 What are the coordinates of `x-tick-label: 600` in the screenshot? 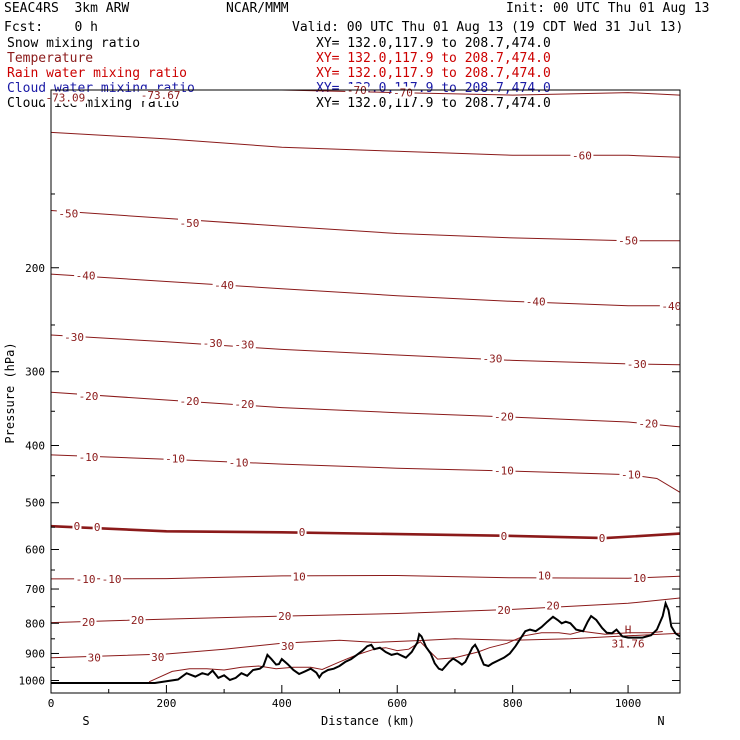 It's located at (397, 703).